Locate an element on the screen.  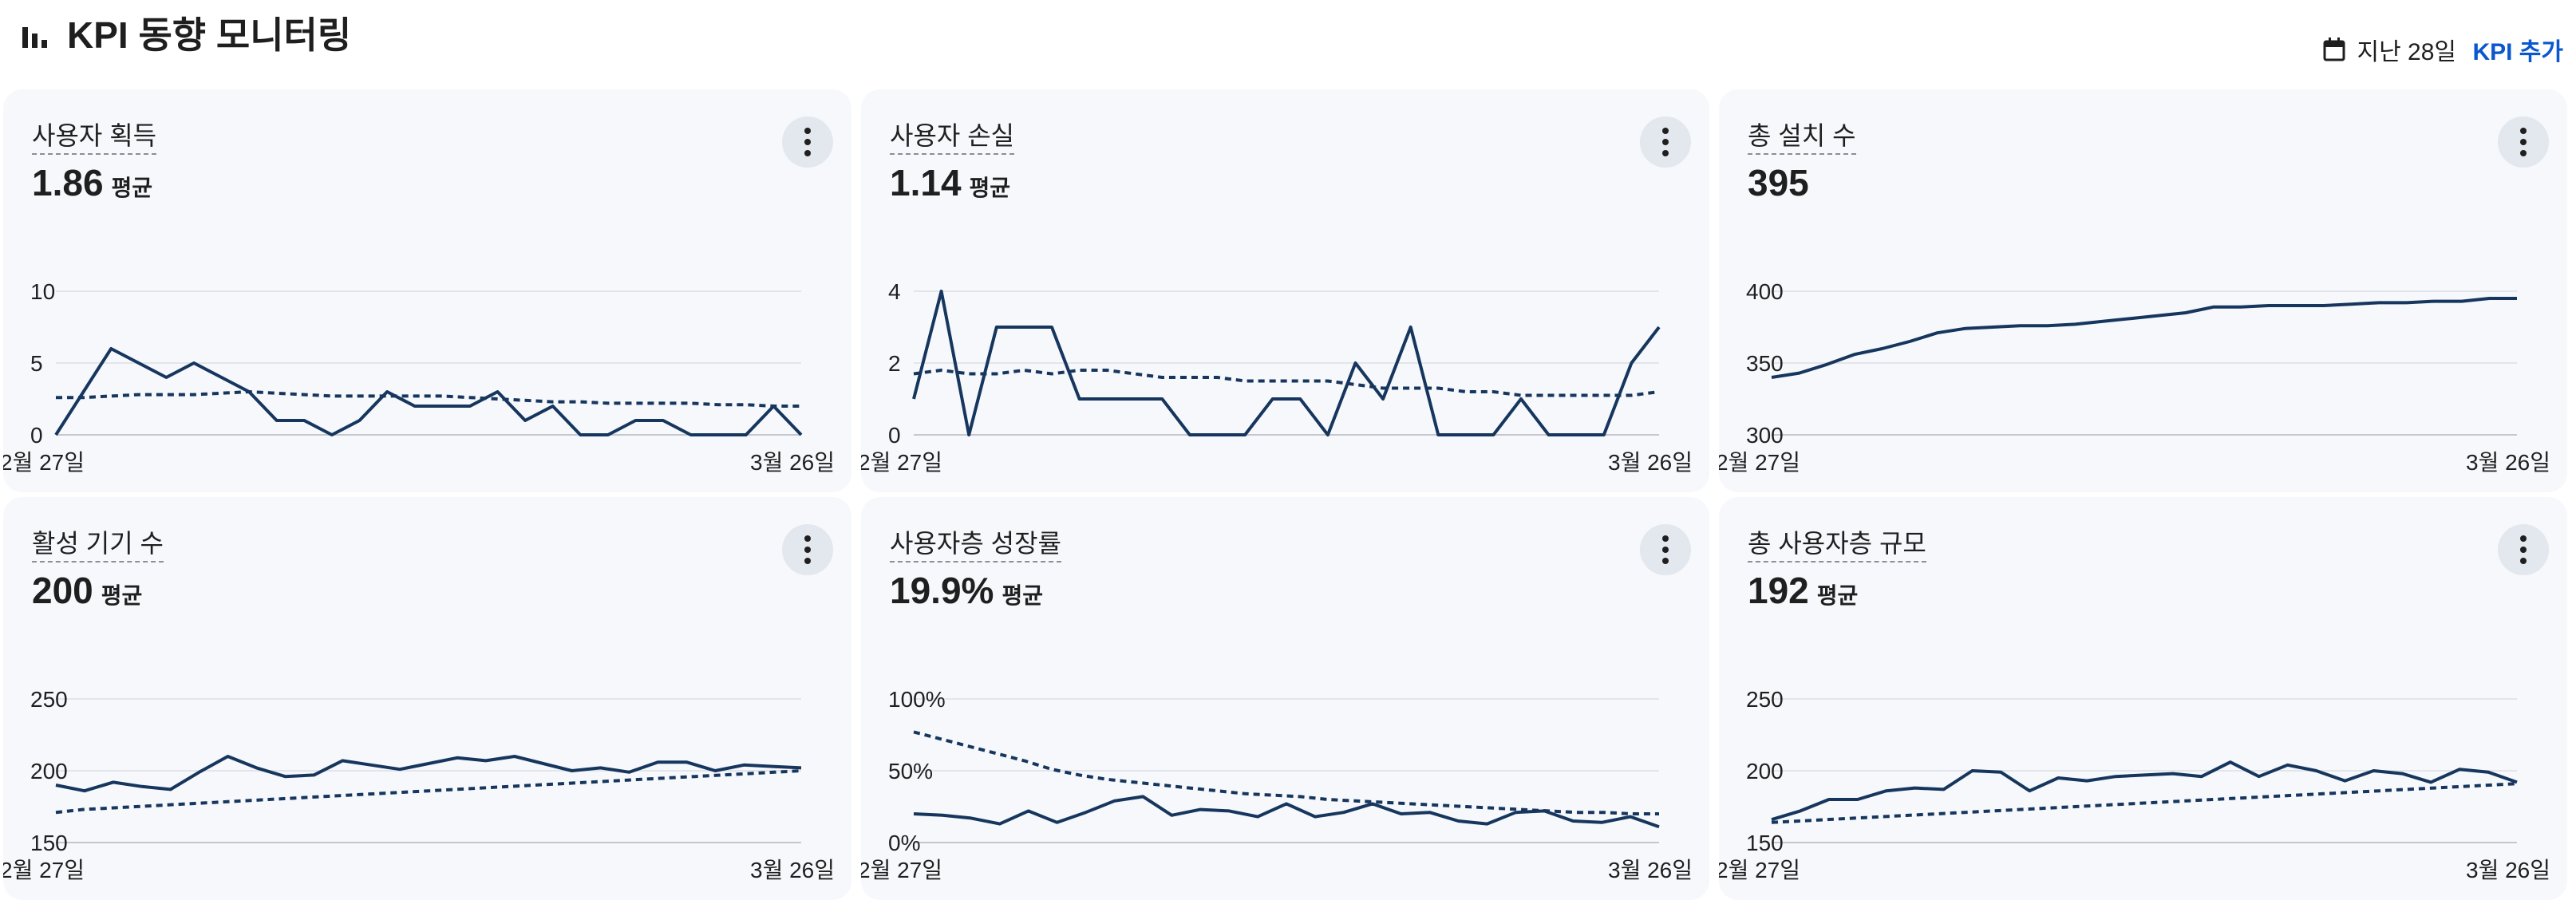
y-tick-label: 10 is located at coordinates (42, 291).